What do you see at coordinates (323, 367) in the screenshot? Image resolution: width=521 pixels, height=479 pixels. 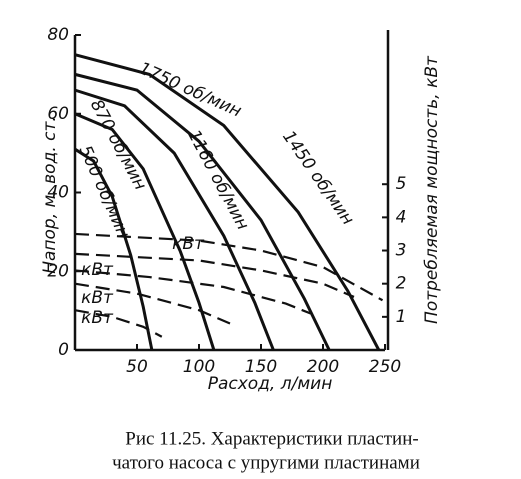 I see `x-tick-label: 200` at bounding box center [323, 367].